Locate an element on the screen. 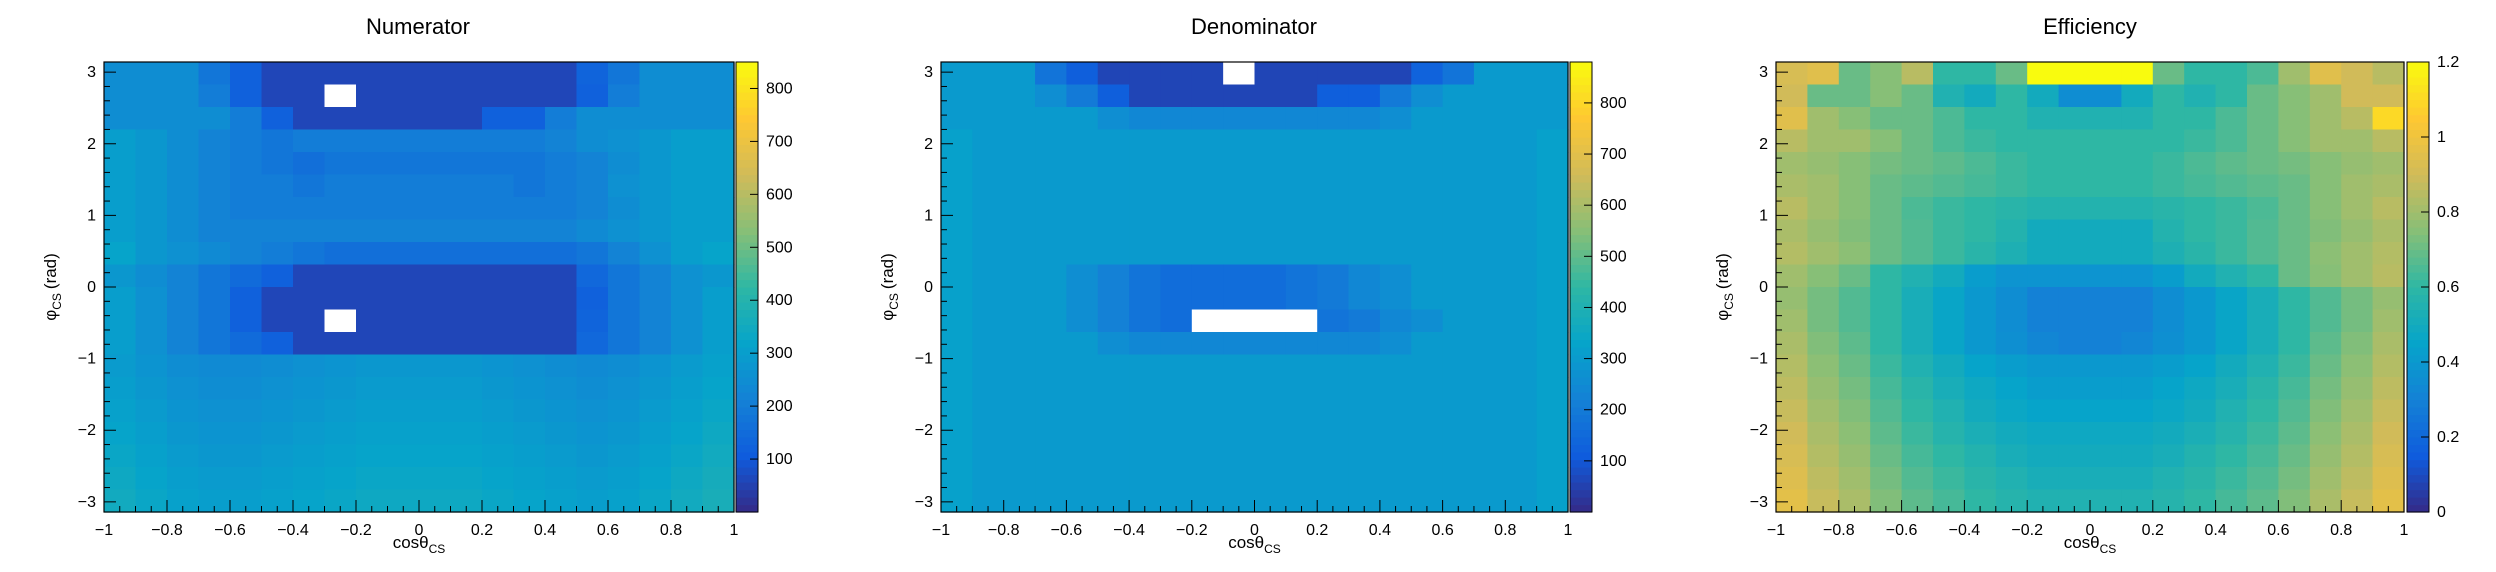  y-axis-label: φCS(rad) is located at coordinates (52, 287).